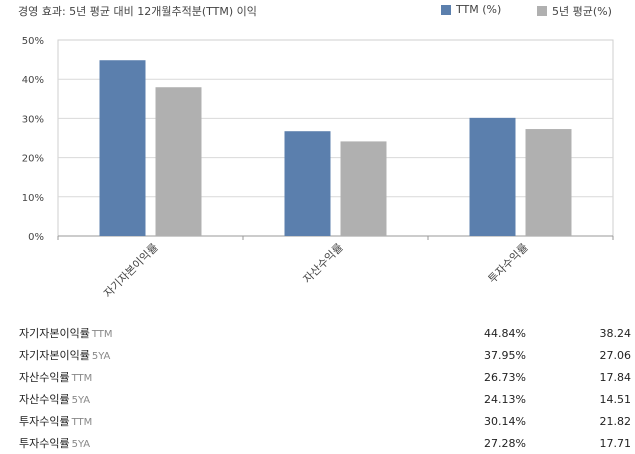 The width and height of the screenshot is (635, 454). Describe the element at coordinates (615, 443) in the screenshot. I see `row-value: 17.71` at that location.